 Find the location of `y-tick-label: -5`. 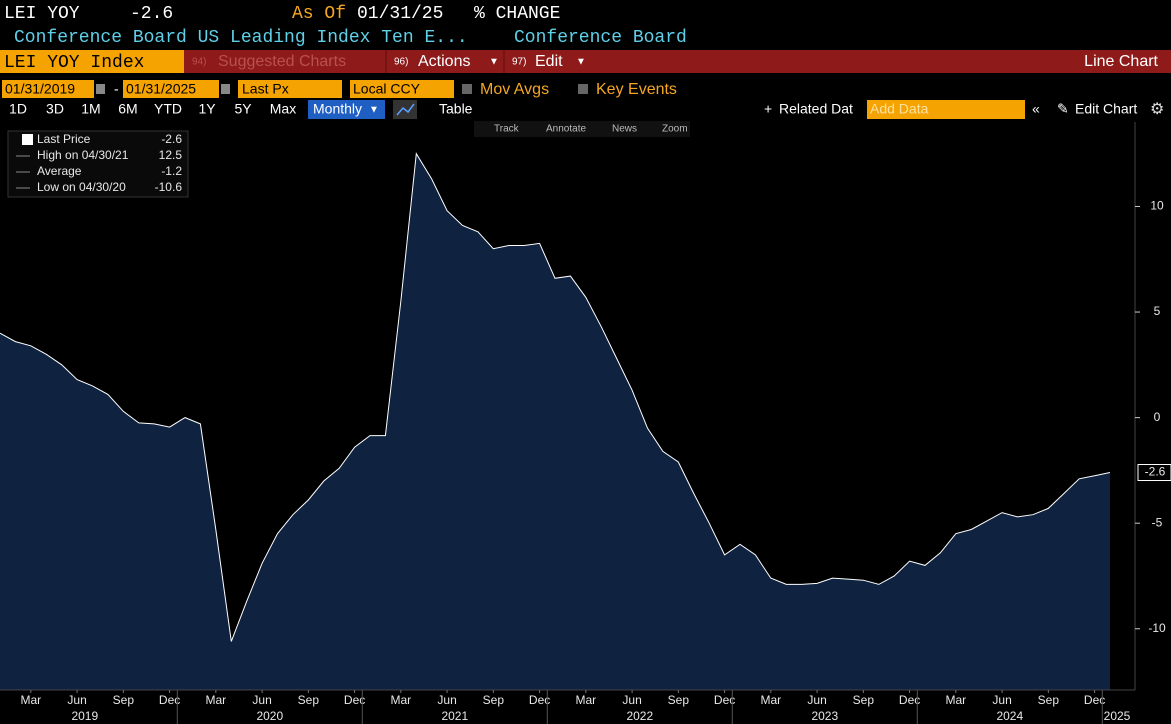

y-tick-label: -5 is located at coordinates (1157, 522).